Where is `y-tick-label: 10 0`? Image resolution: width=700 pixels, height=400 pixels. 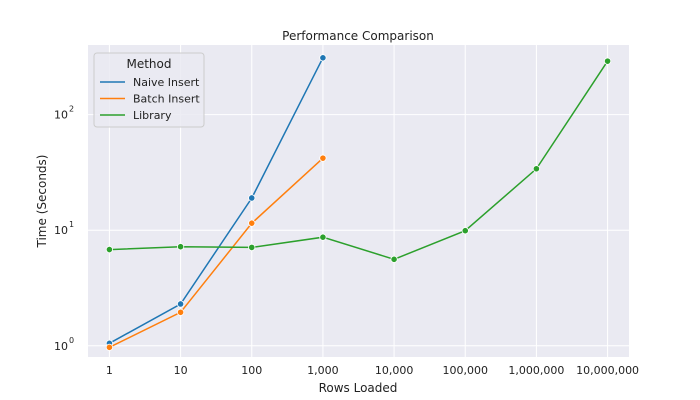 y-tick-label: 10 0 is located at coordinates (64, 344).